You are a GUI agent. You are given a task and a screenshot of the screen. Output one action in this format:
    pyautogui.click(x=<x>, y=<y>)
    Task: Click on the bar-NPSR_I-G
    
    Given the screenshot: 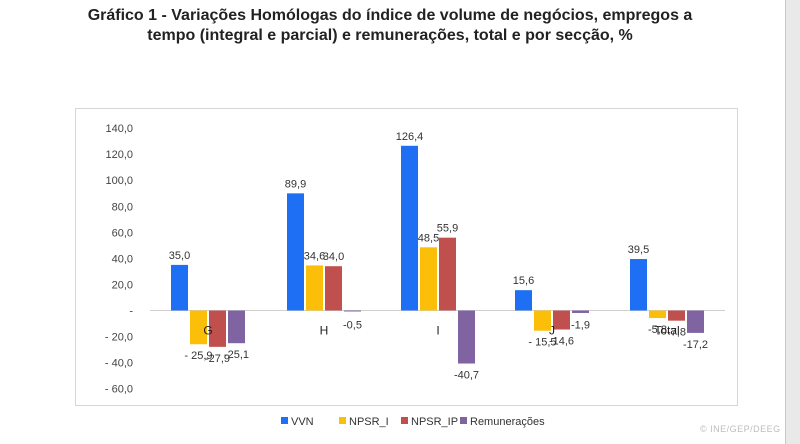 What is the action you would take?
    pyautogui.click(x=198, y=327)
    